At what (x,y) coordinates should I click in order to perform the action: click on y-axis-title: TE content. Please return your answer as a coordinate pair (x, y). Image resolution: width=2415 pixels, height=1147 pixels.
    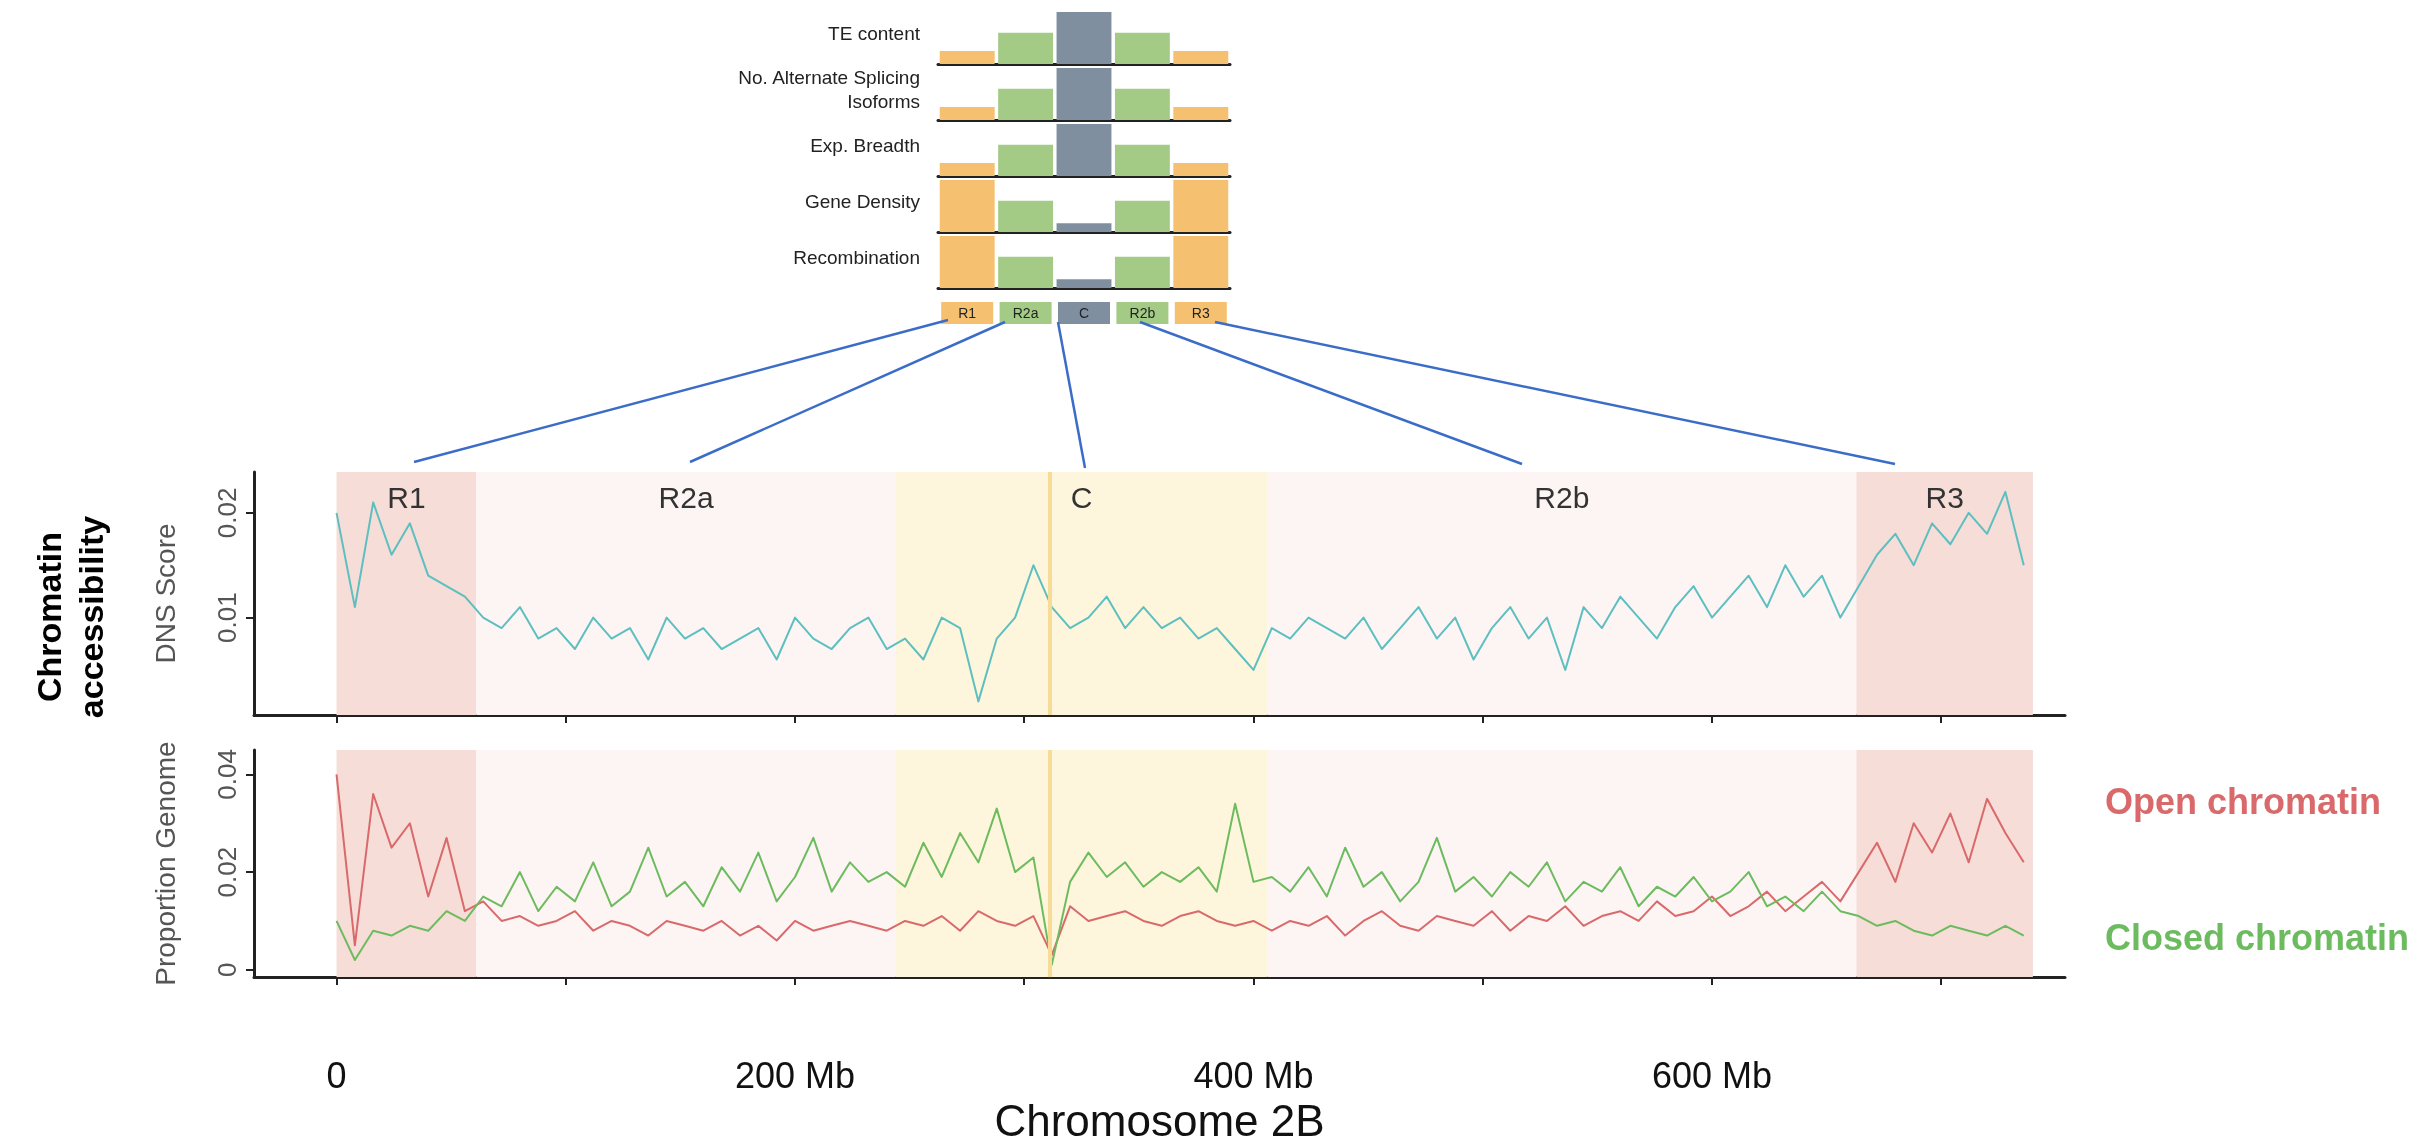
    Looking at the image, I should click on (873, 34).